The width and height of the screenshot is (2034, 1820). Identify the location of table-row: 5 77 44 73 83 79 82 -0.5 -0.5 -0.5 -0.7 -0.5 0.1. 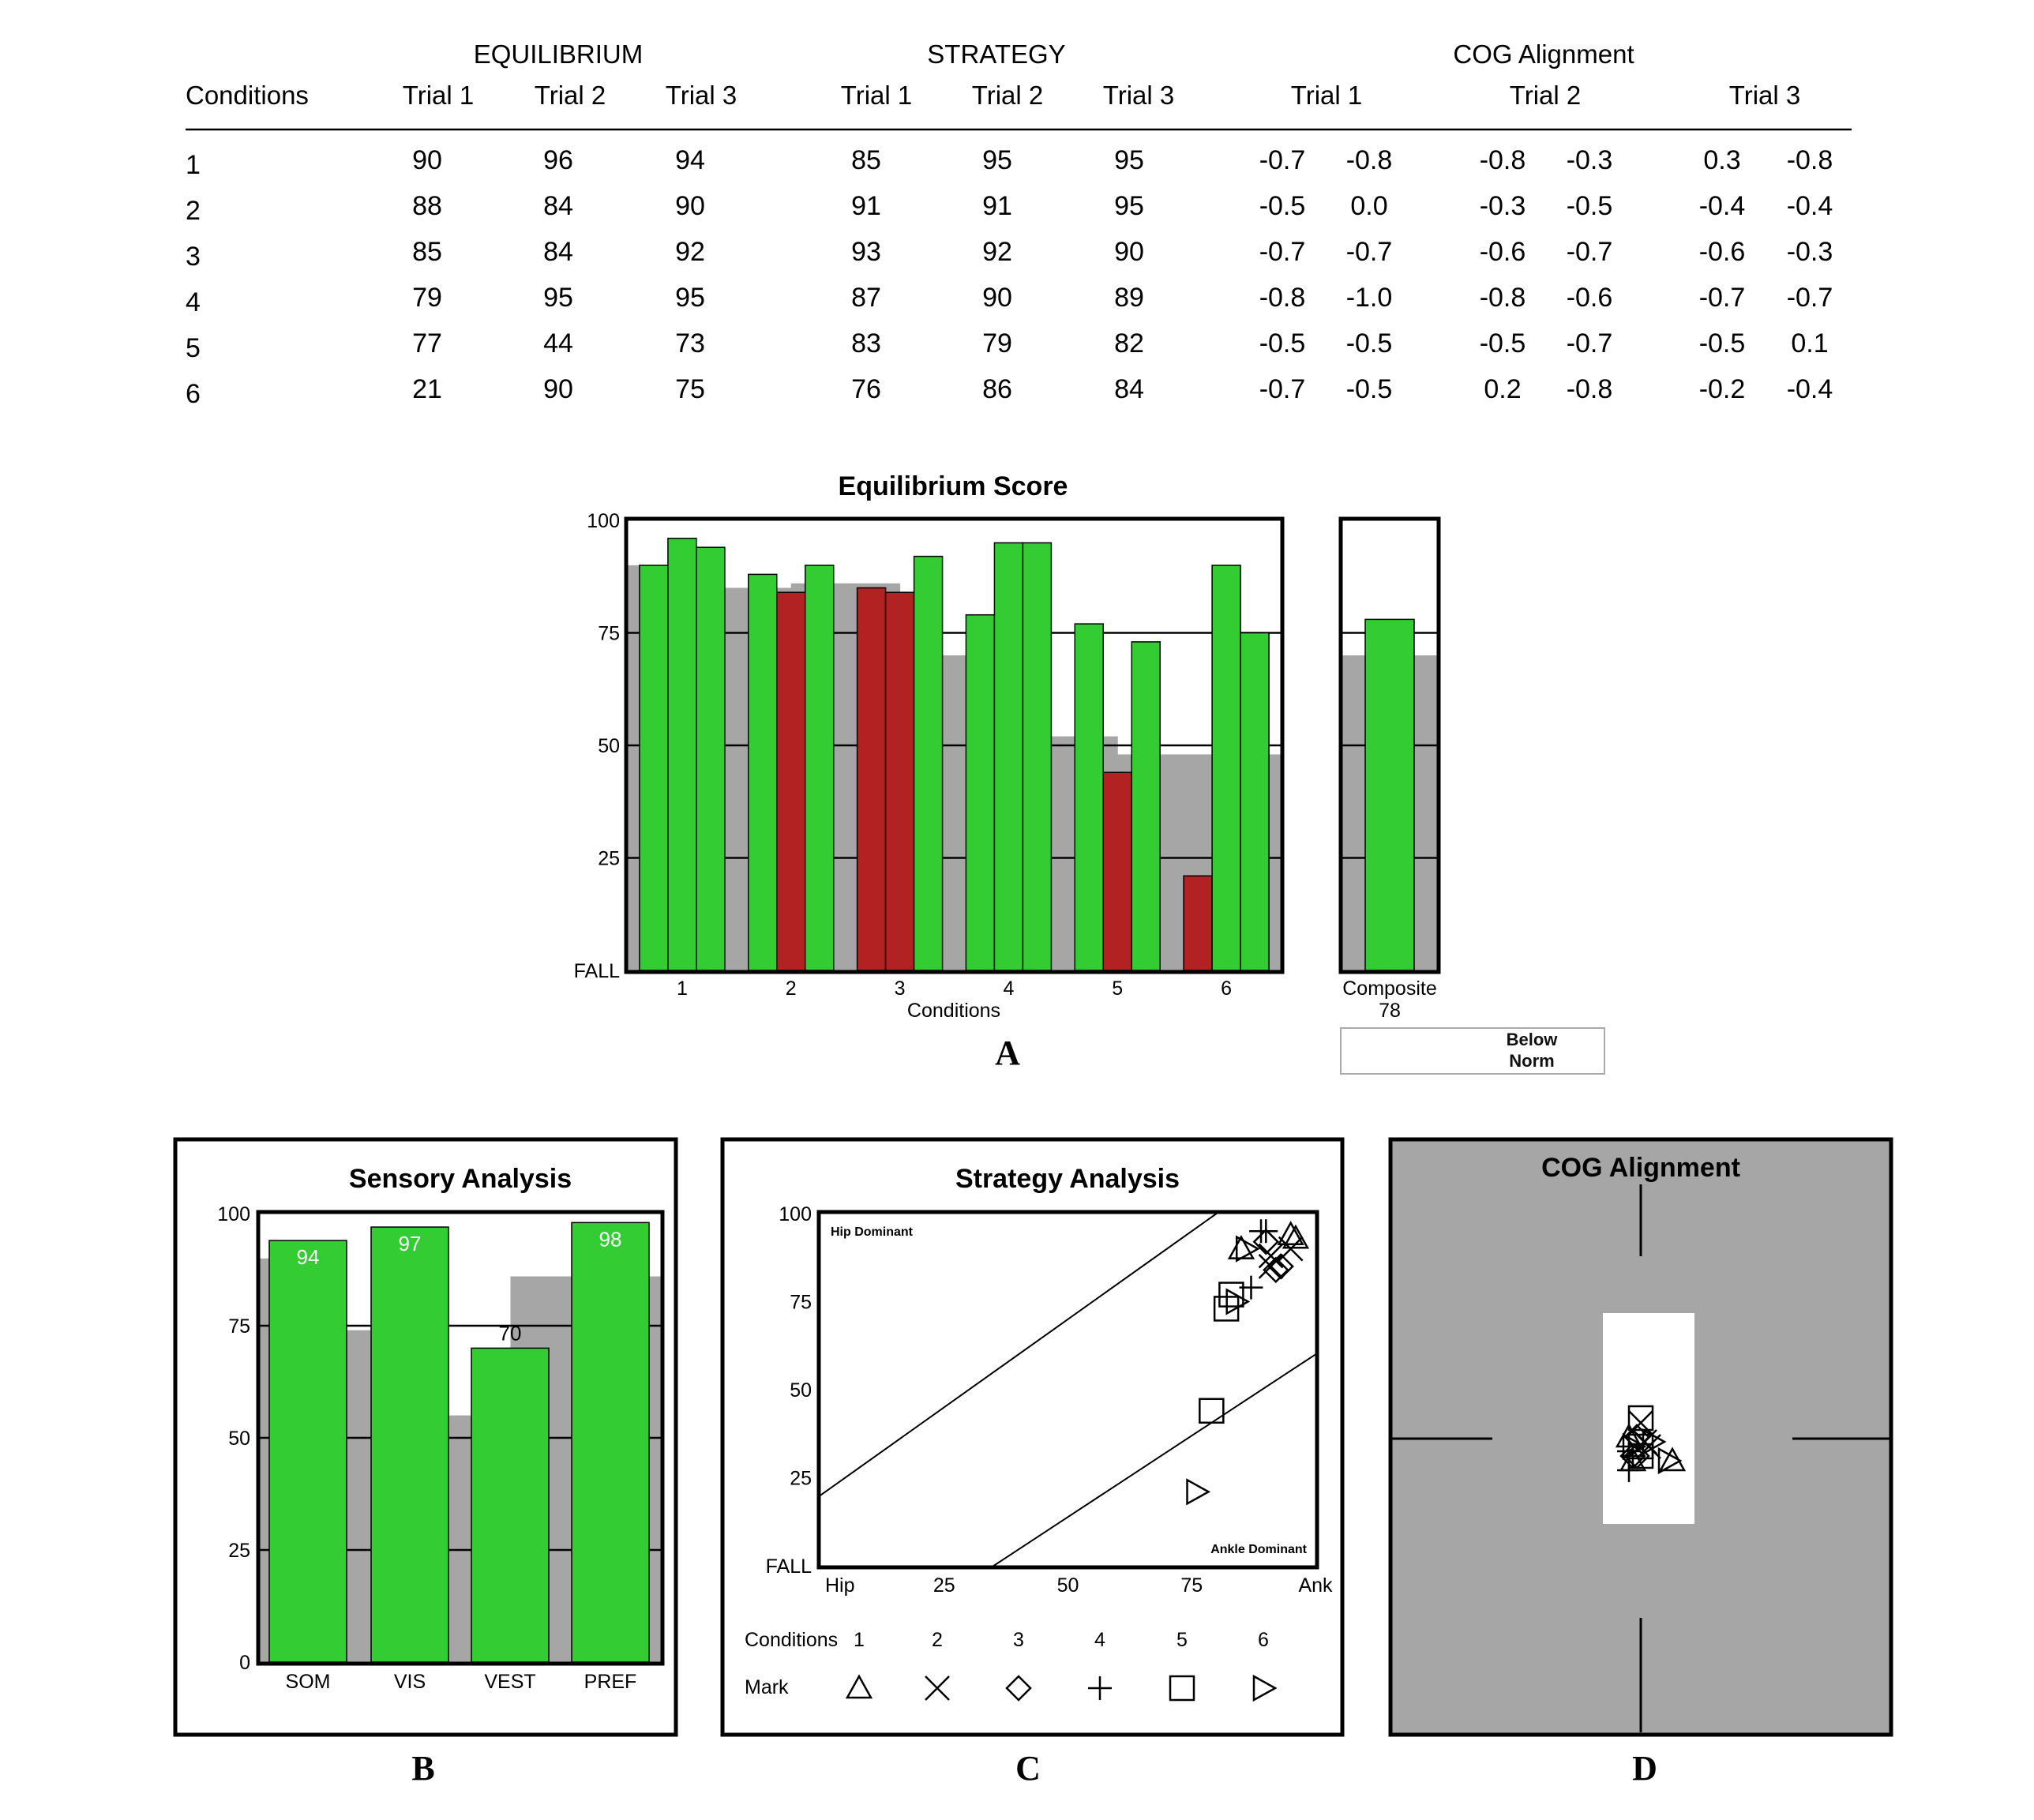
(1008, 345).